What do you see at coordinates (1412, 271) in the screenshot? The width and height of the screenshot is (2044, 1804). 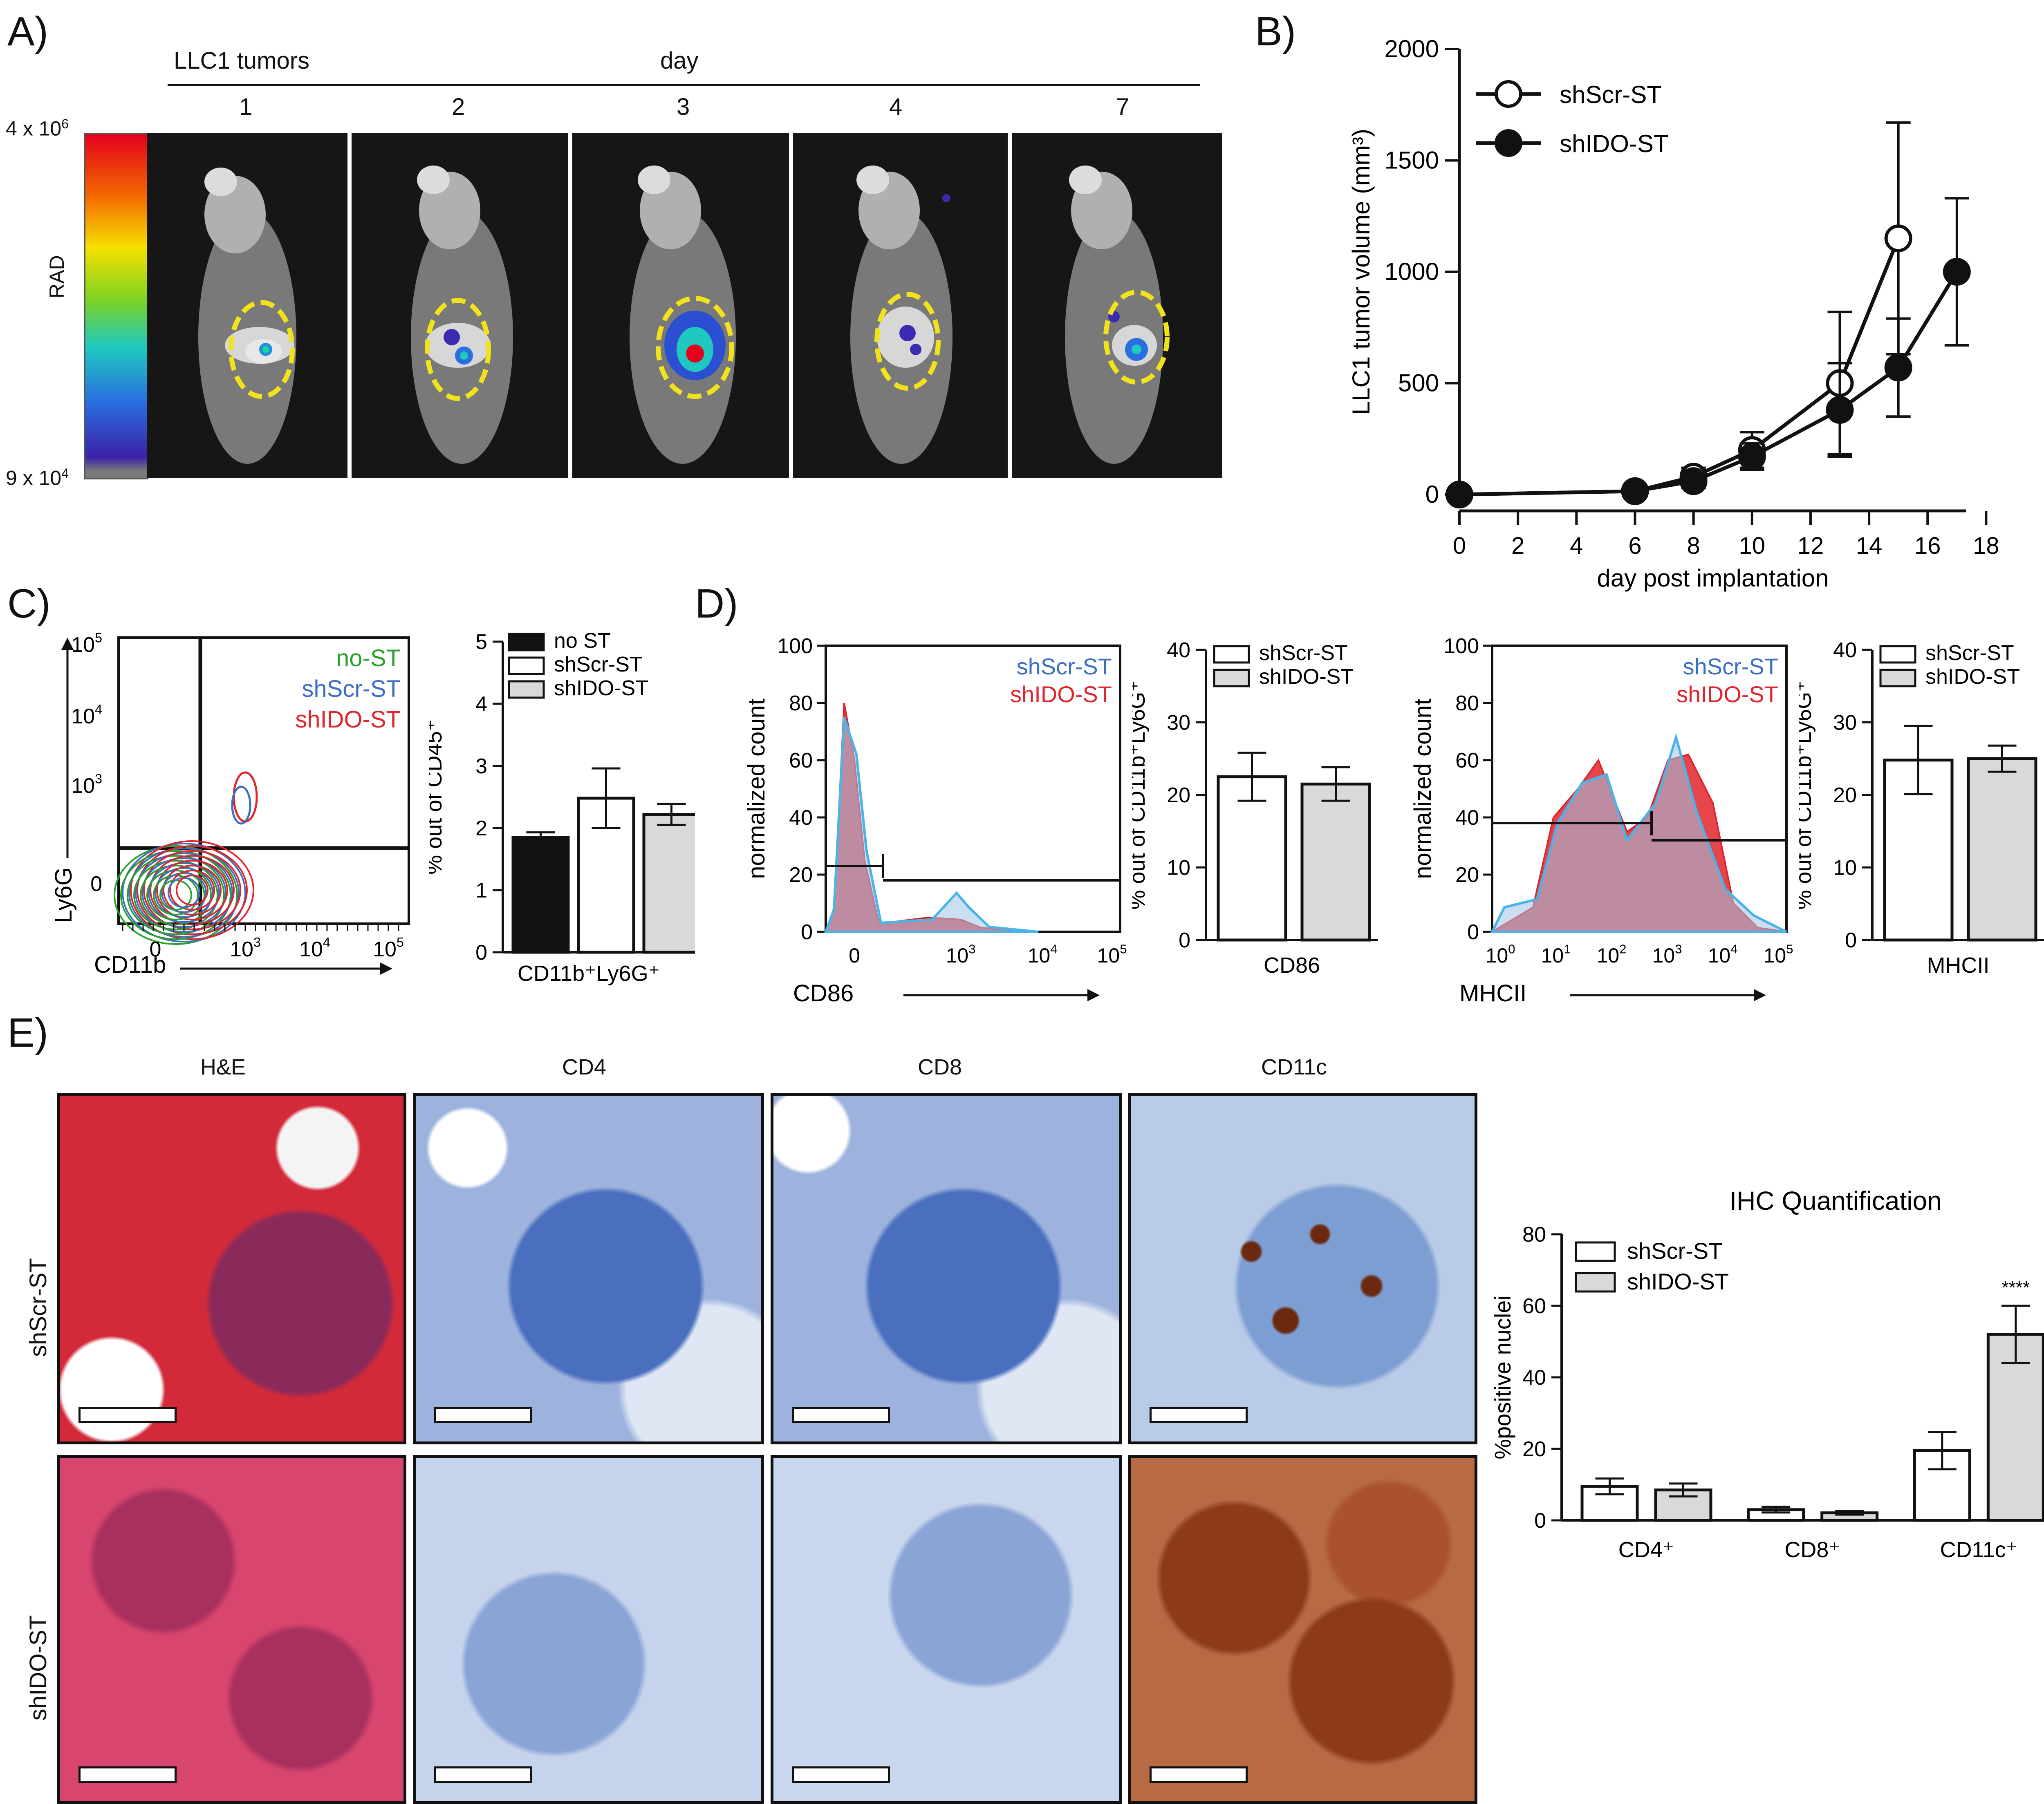 I see `y-tick-label: 1000` at bounding box center [1412, 271].